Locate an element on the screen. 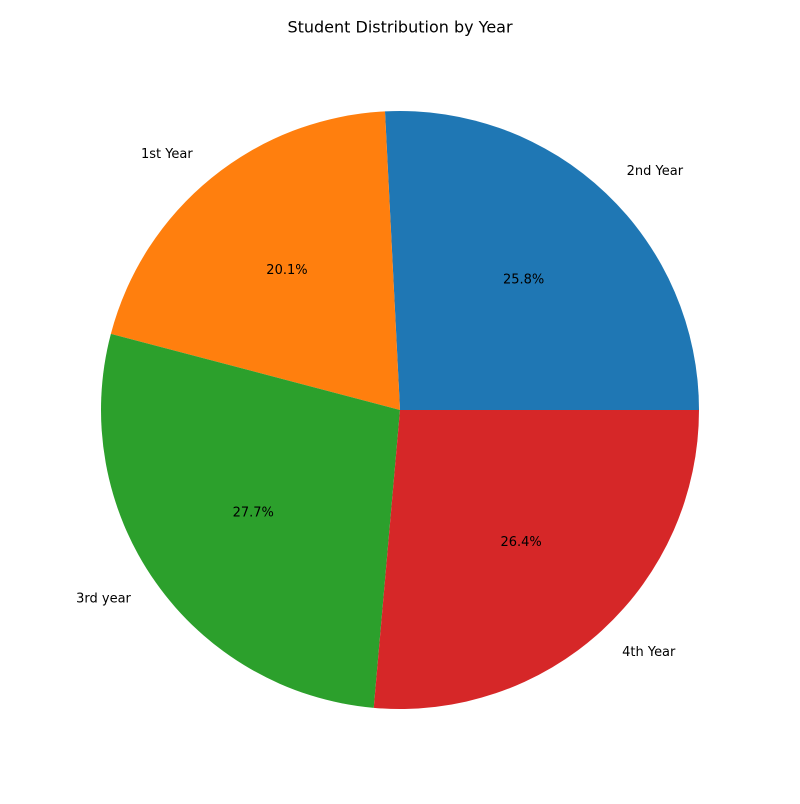  chart-title: Student Distribution by Year is located at coordinates (400, 27).